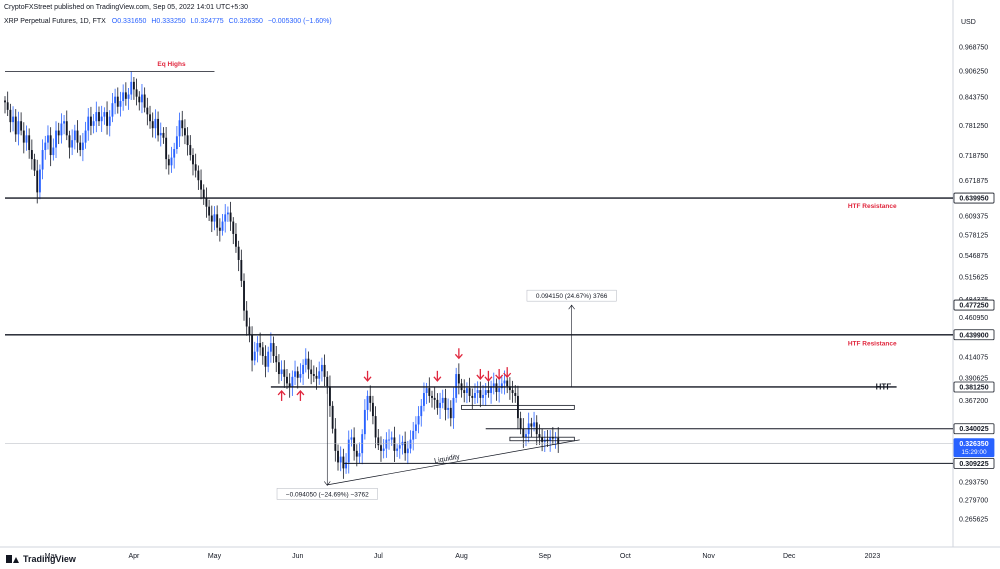  I want to click on price-tag: 0.477250, so click(974, 305).